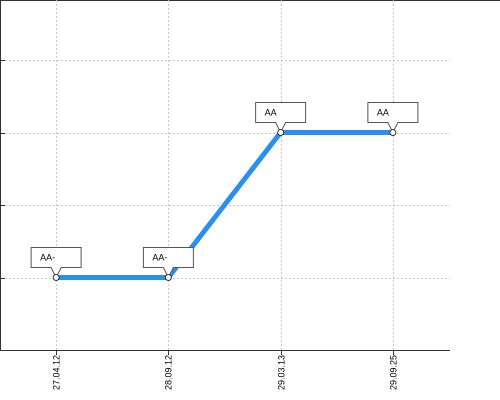 This screenshot has height=400, width=500. I want to click on x-tick-label: 29.09.25, so click(394, 372).